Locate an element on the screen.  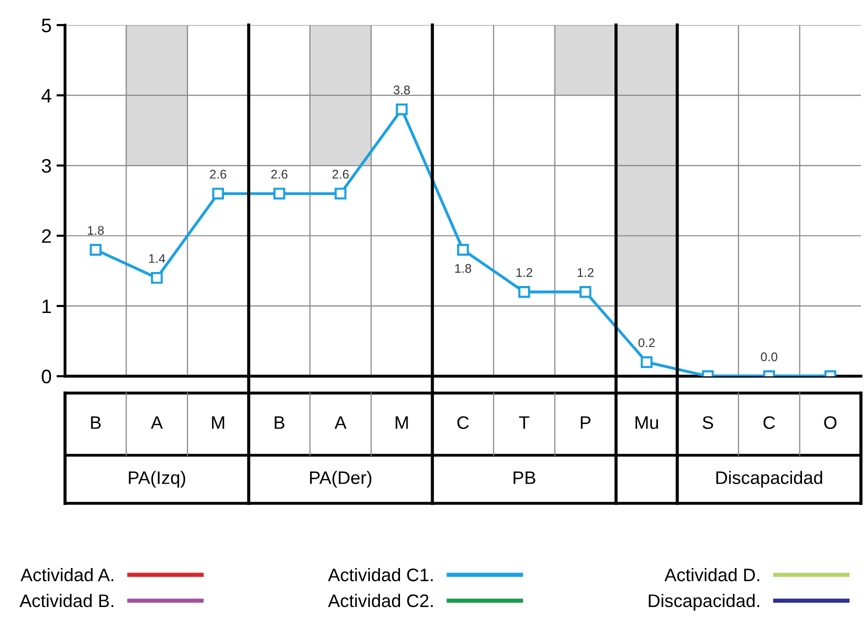
y-tick-label: 5 is located at coordinates (47, 25).